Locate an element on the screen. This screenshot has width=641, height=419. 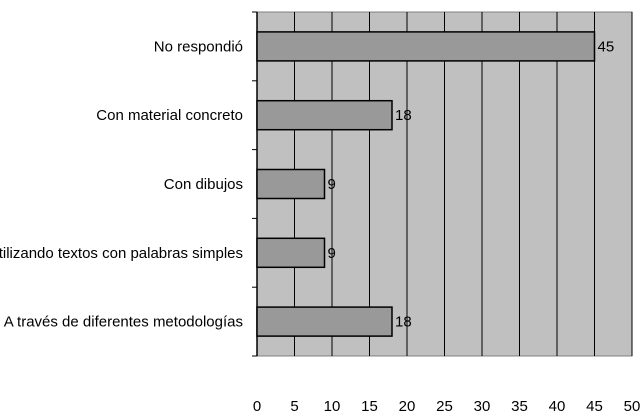
data-label-4: 18 is located at coordinates (403, 322).